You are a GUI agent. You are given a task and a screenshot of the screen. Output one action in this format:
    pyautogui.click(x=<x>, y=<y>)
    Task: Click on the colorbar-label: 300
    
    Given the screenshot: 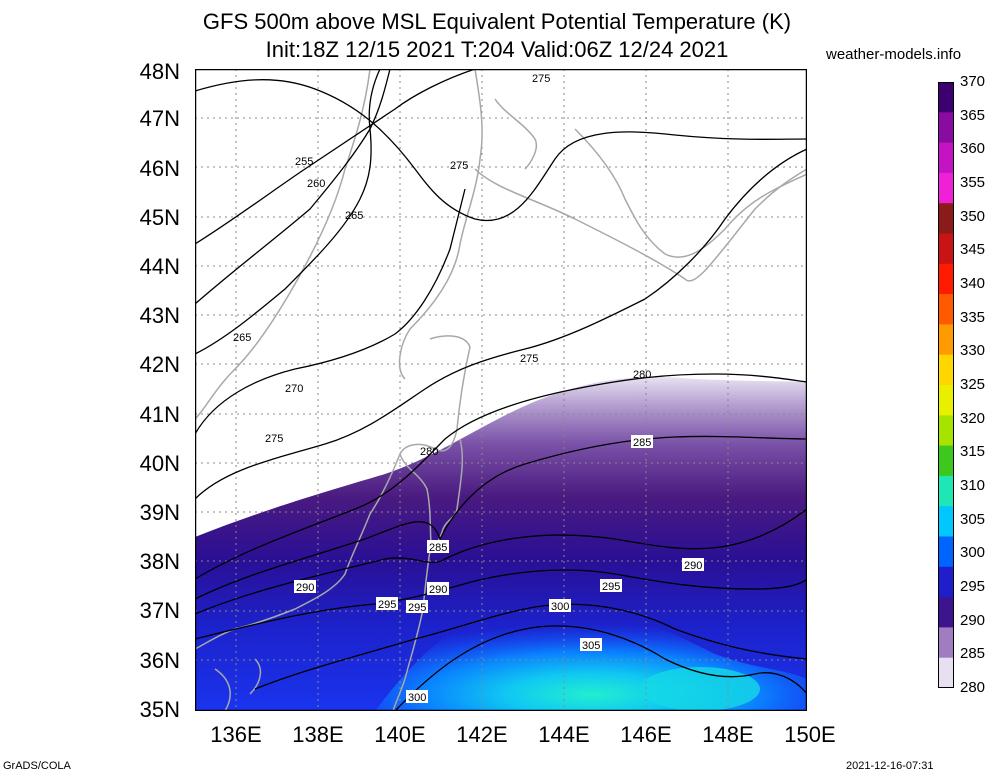 What is the action you would take?
    pyautogui.click(x=973, y=553)
    